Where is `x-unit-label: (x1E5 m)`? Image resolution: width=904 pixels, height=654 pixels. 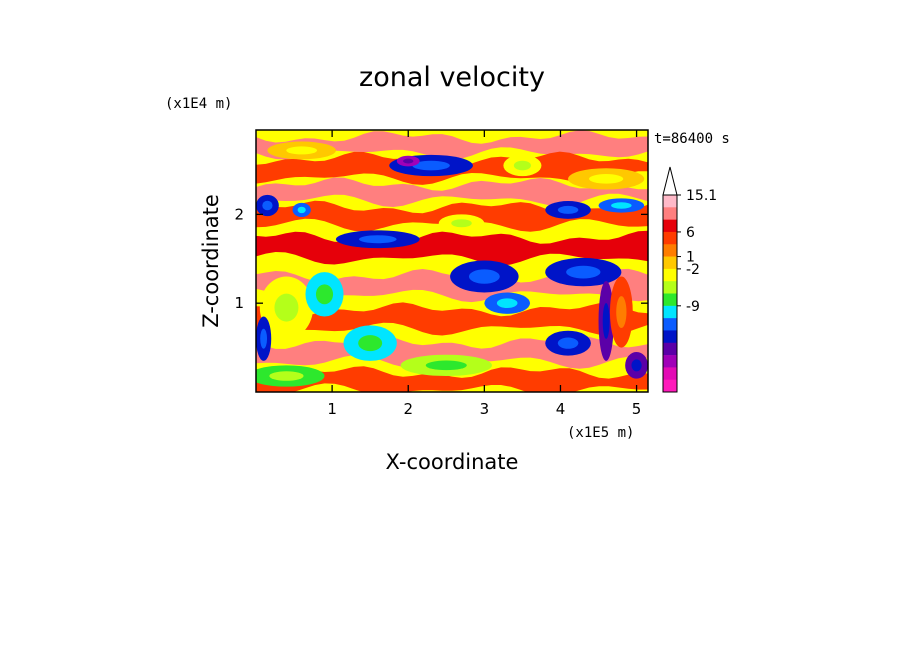
x-unit-label: (x1E5 m) is located at coordinates (600, 433).